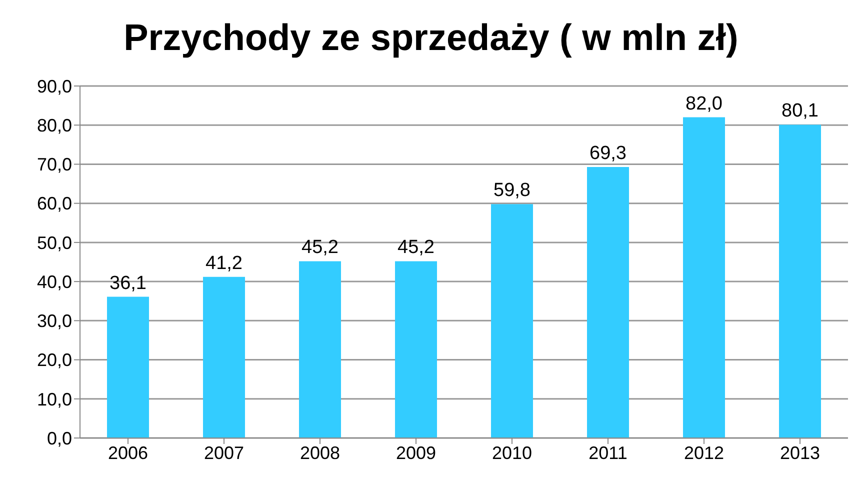  Describe the element at coordinates (54, 399) in the screenshot. I see `y-tick-label: 10,0` at that location.